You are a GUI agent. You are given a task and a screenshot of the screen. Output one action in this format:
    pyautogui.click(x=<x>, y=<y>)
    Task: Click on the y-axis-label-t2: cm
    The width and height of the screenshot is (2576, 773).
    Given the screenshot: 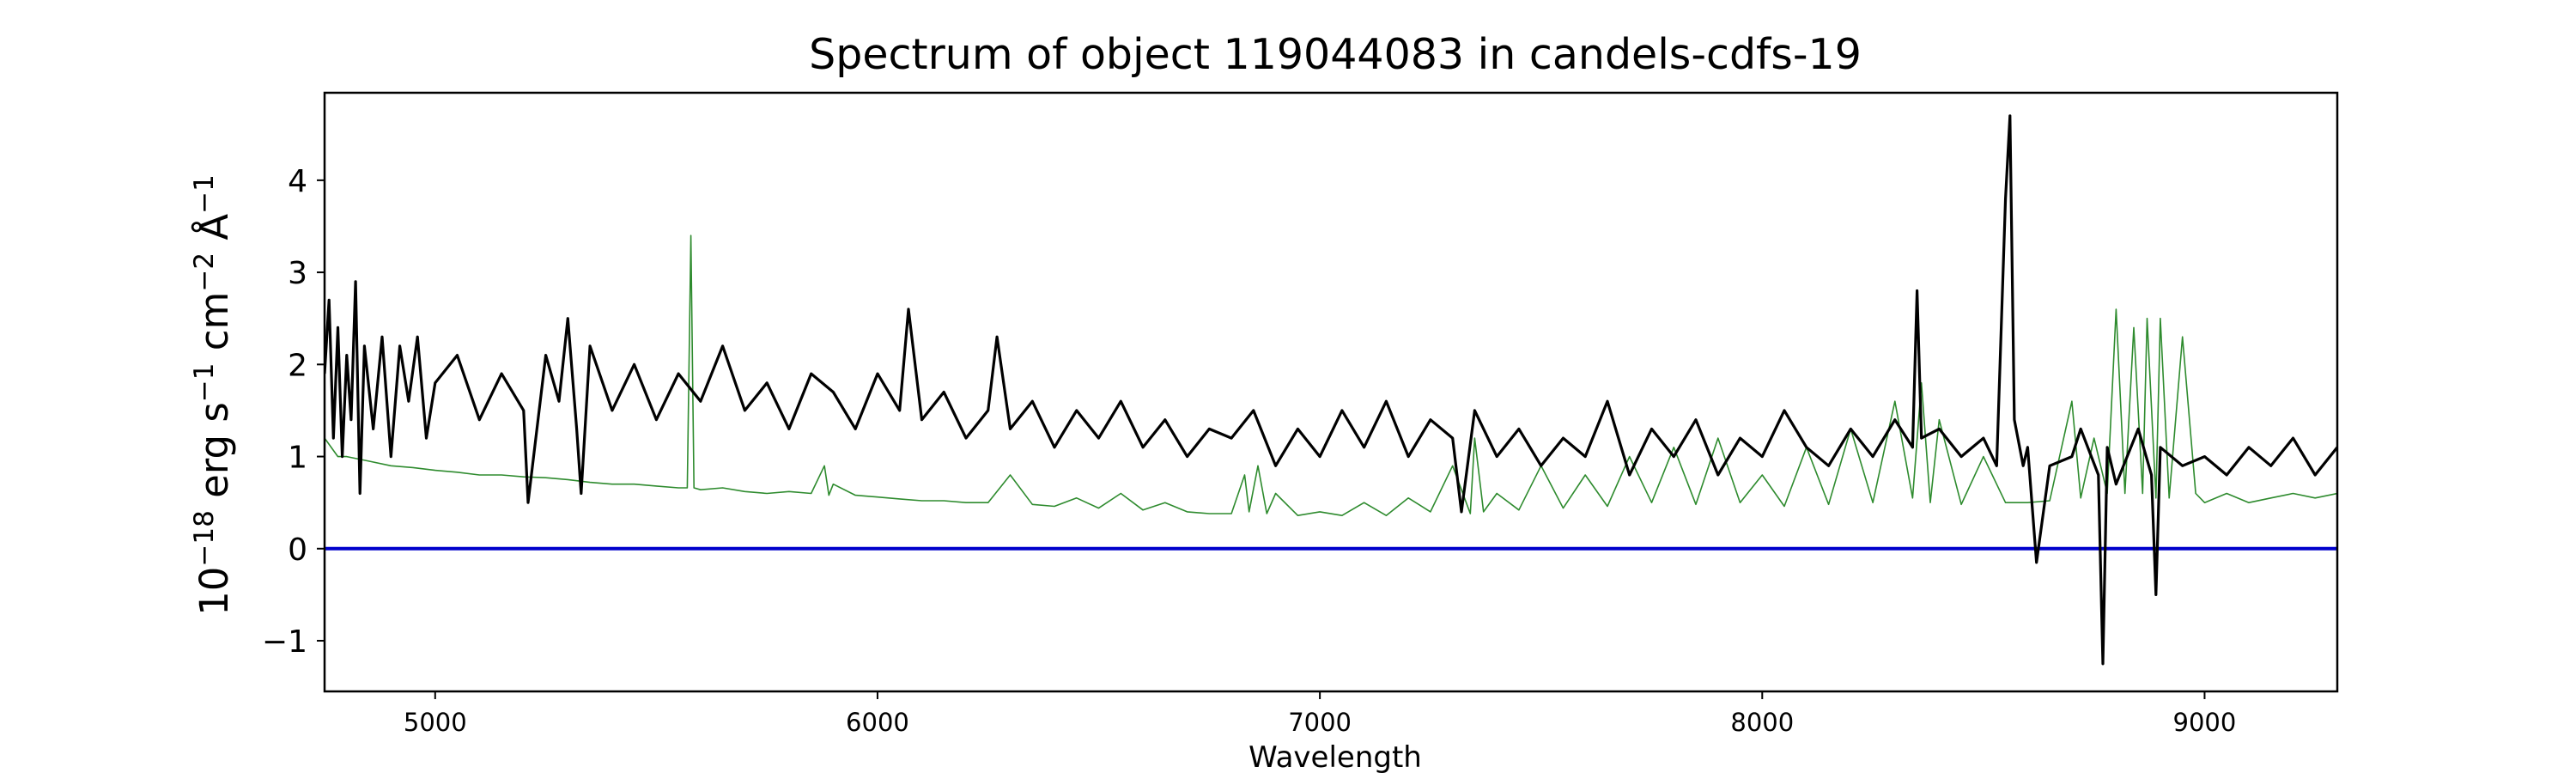 What is the action you would take?
    pyautogui.click(x=214, y=327)
    